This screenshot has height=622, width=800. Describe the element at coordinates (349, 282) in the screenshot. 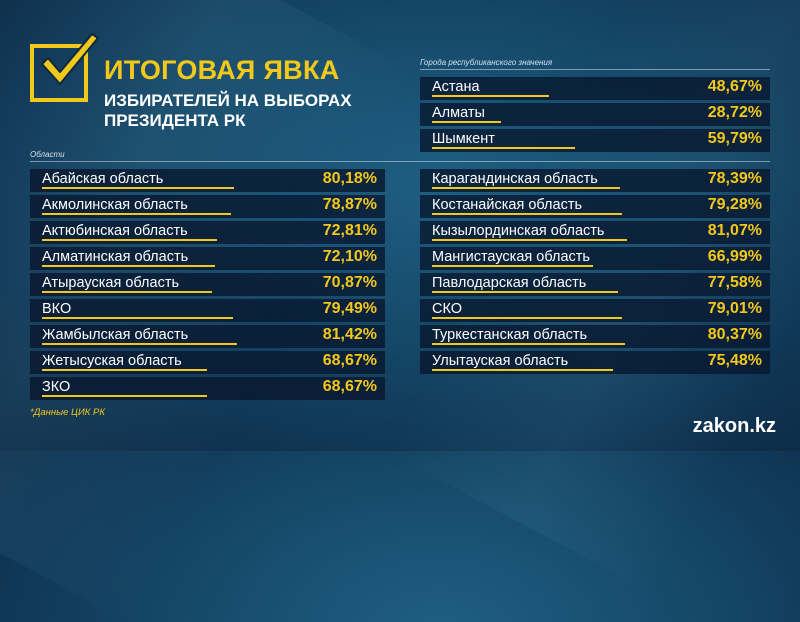

I see `turnout-value: 70,87%` at that location.